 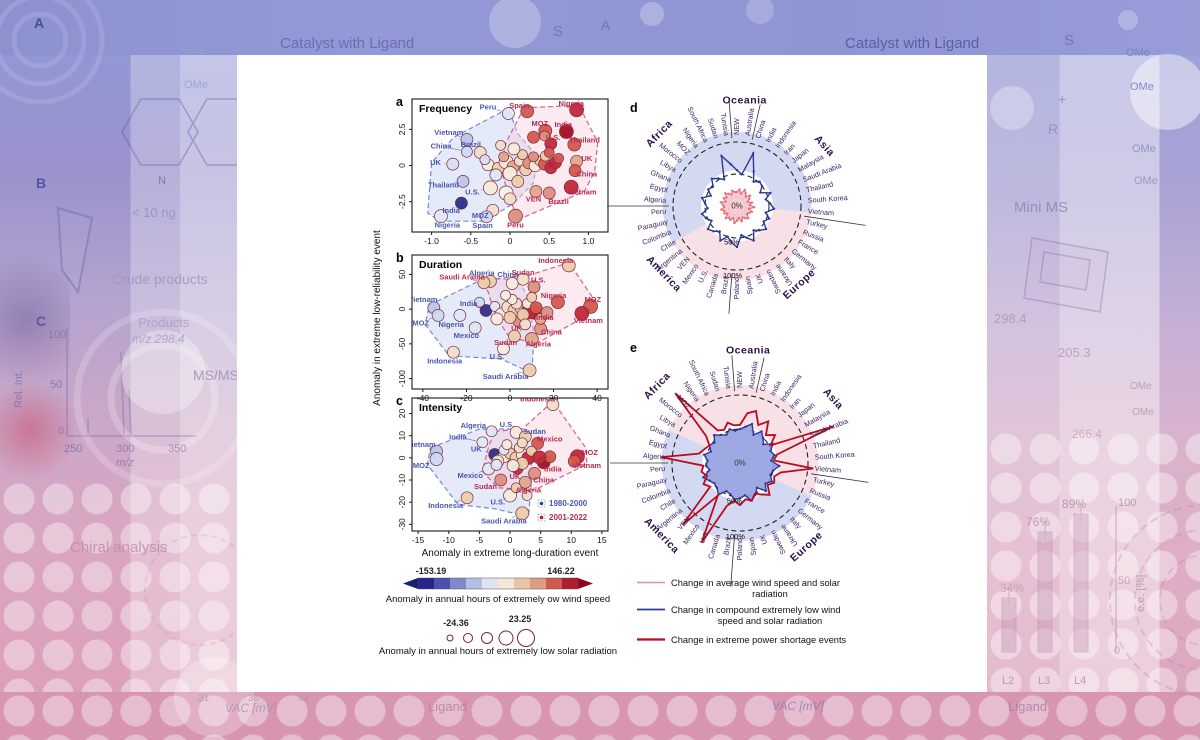 I want to click on country-label: Egypt, so click(x=659, y=187).